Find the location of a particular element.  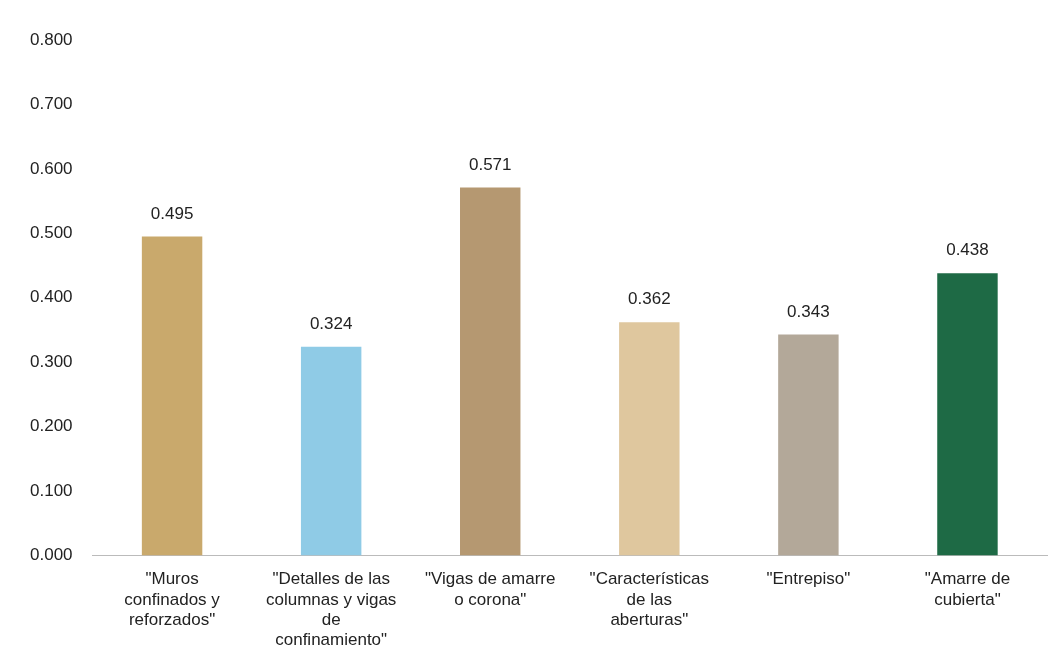

y-tick-label: 0.400 is located at coordinates (51, 297).